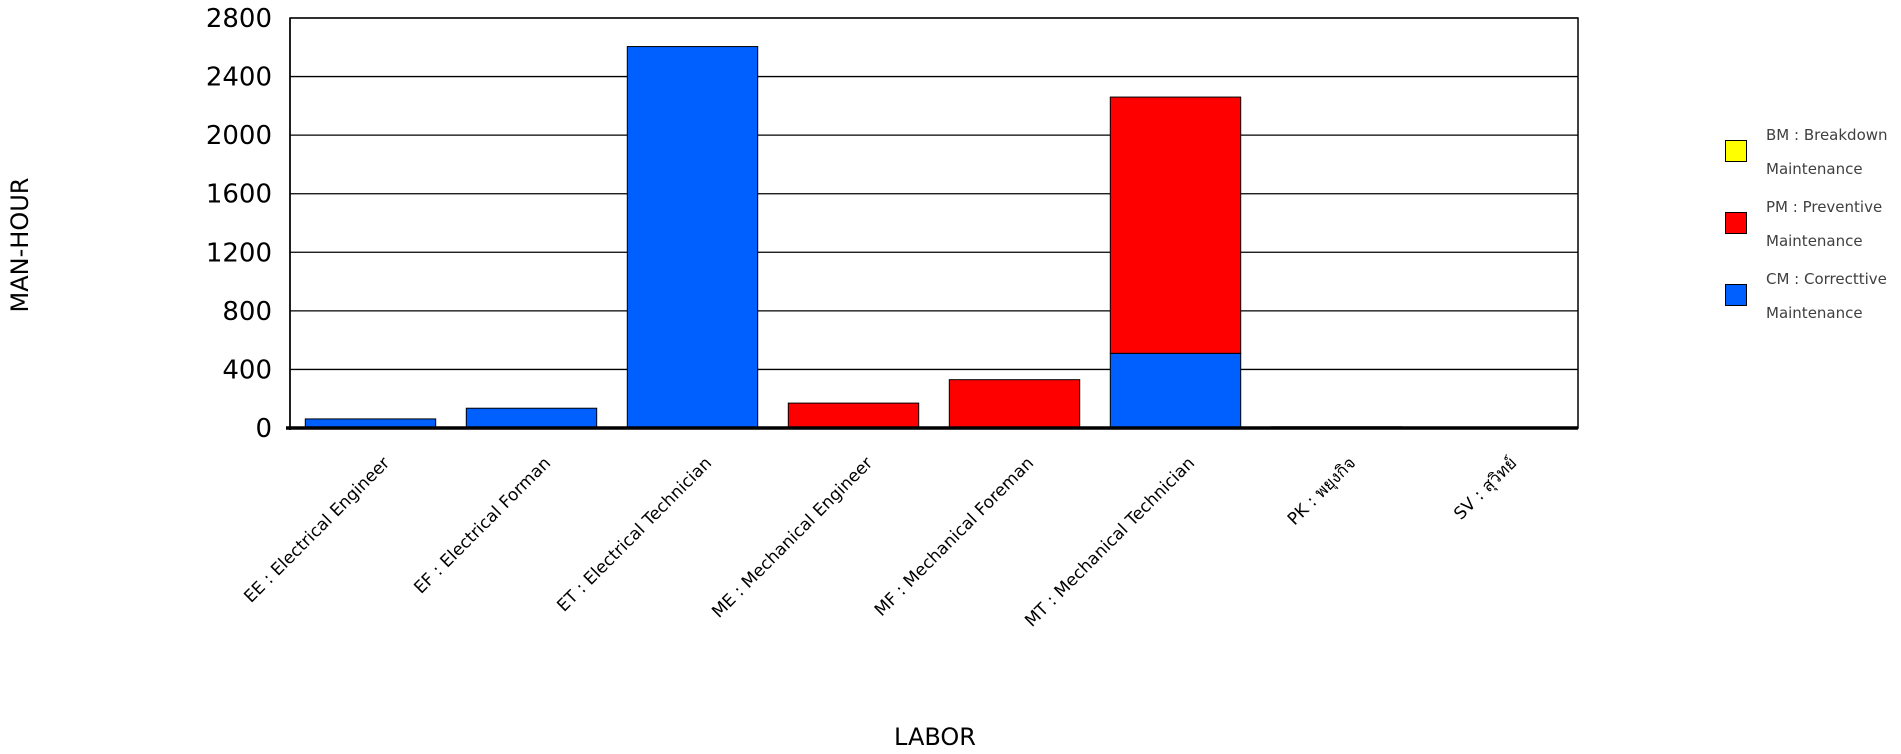 This screenshot has height=754, width=1901. Describe the element at coordinates (1322, 491) in the screenshot. I see `x-tick-label: PK : พยุงกิจ` at that location.